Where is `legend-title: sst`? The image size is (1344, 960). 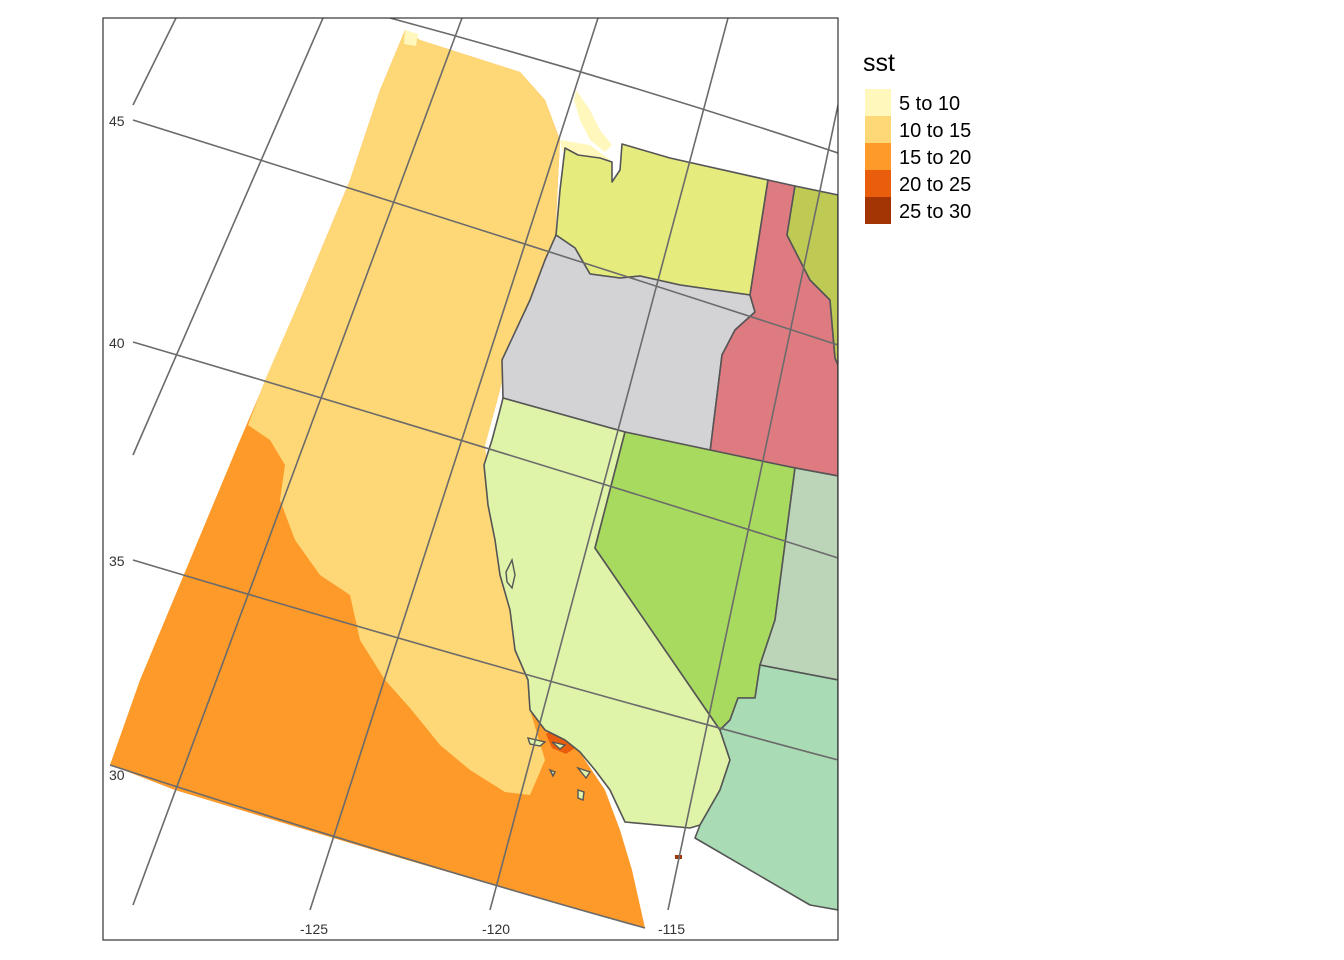 legend-title: sst is located at coordinates (879, 63).